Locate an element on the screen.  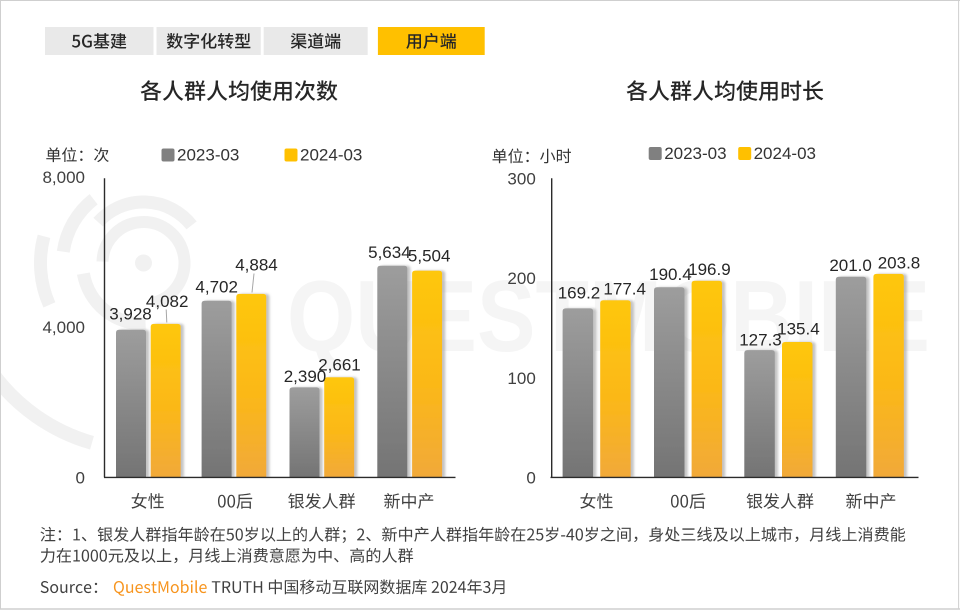
svg-text: 127.3 is located at coordinates (760, 340).